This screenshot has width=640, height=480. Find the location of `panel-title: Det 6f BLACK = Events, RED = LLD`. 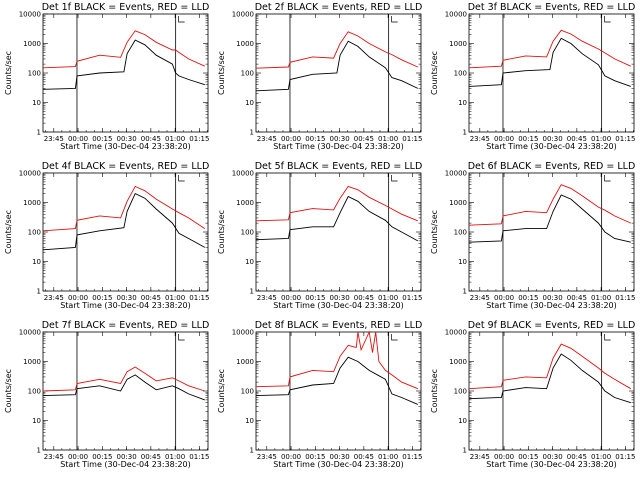

panel-title: Det 6f BLACK = Events, RED = LLD is located at coordinates (552, 166).